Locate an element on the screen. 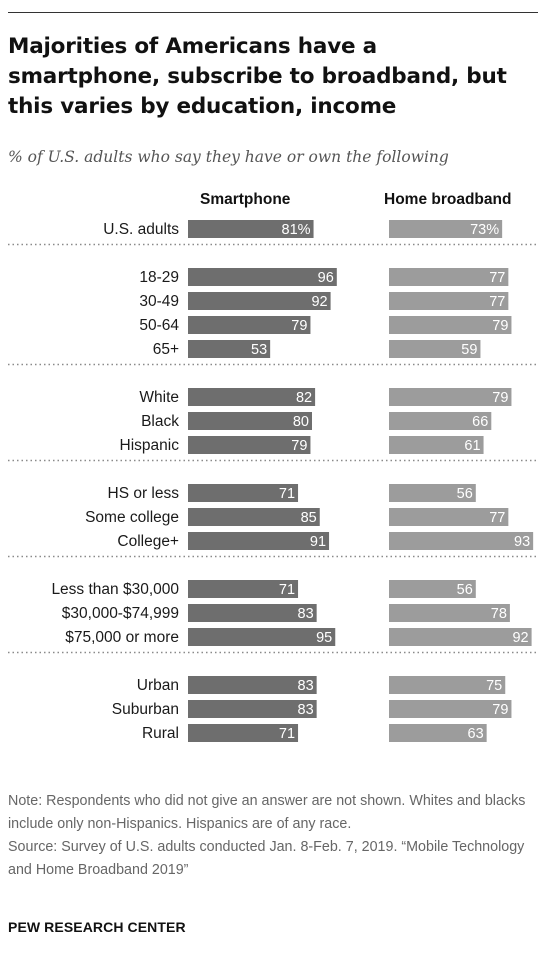  row-label: Rural is located at coordinates (160, 733).